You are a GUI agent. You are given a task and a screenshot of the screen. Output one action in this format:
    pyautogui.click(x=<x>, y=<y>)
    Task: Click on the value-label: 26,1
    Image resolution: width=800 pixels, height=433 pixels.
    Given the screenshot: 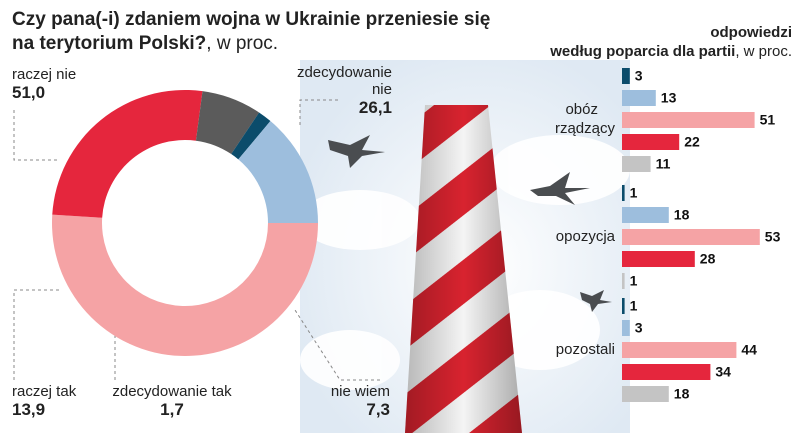 What is the action you would take?
    pyautogui.click(x=375, y=107)
    